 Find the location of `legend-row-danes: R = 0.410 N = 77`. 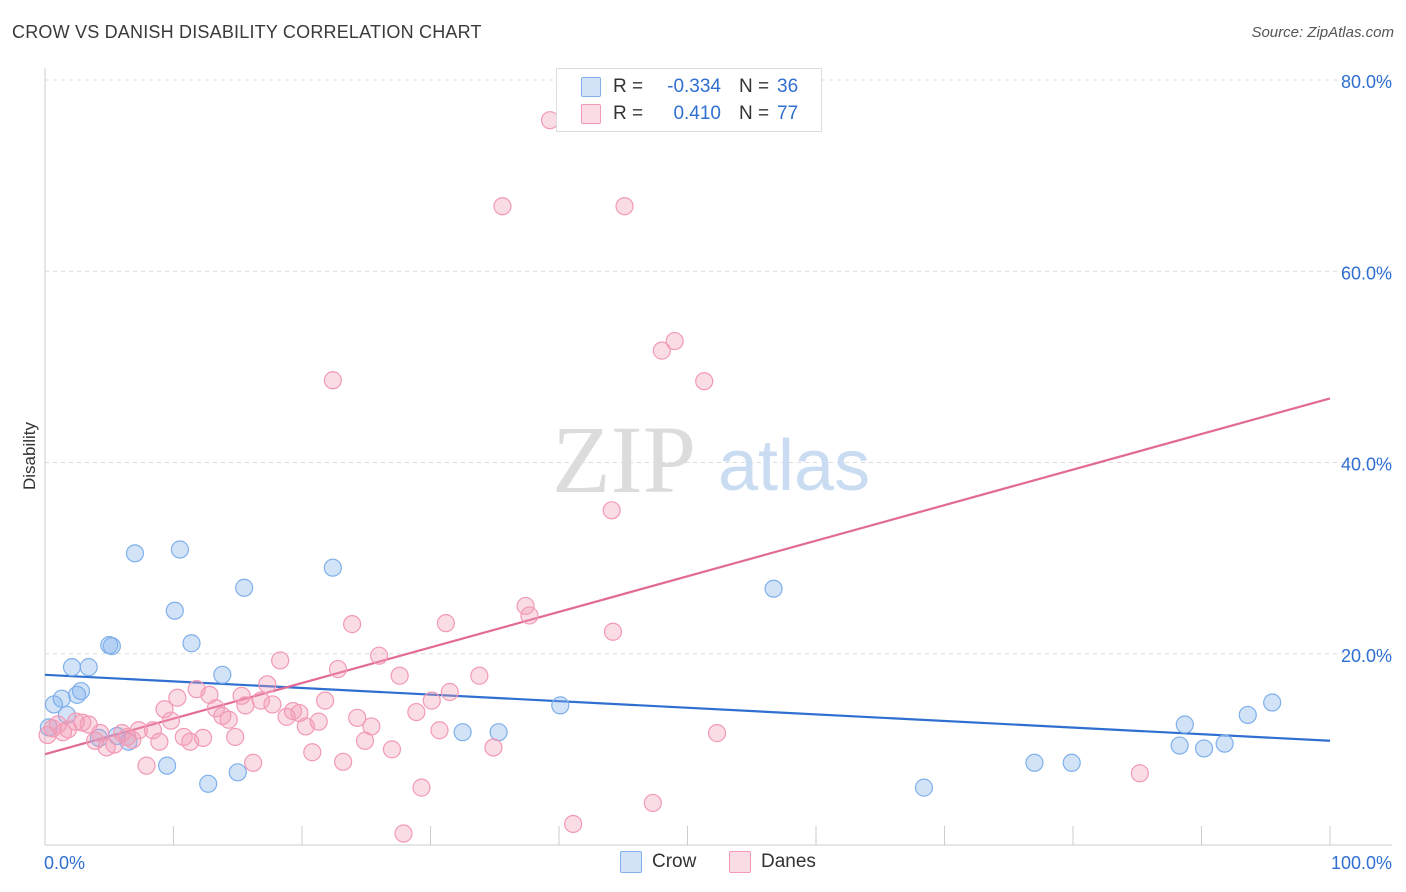

legend-row-danes: R = 0.410 N = 77 is located at coordinates (689, 114).